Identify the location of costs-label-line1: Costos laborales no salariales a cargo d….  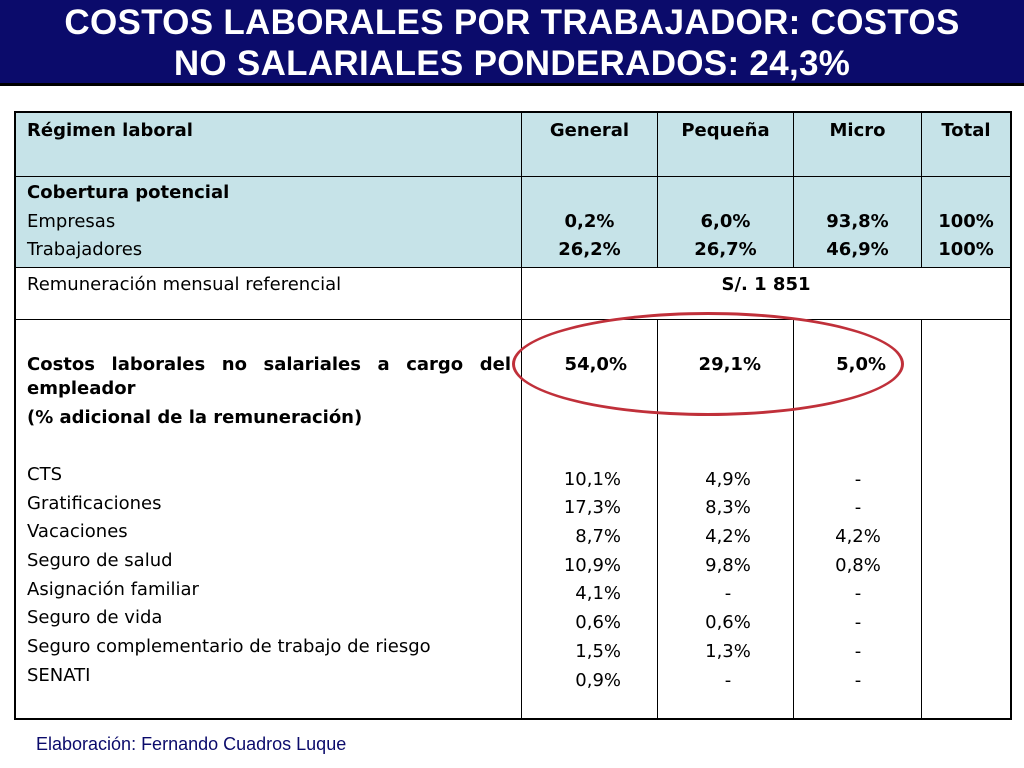
(269, 364).